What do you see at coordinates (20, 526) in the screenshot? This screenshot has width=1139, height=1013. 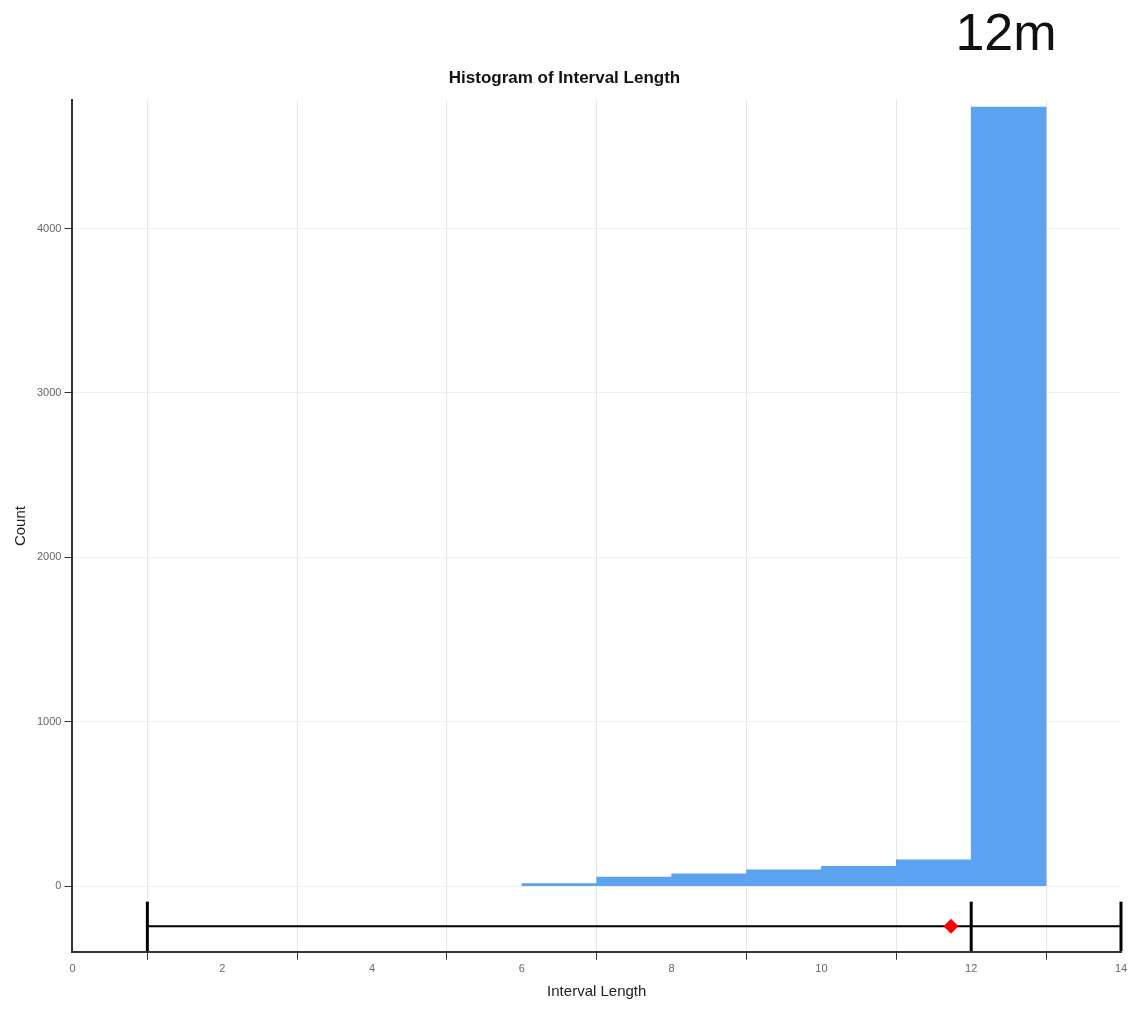 I see `y-axis-title: Count` at bounding box center [20, 526].